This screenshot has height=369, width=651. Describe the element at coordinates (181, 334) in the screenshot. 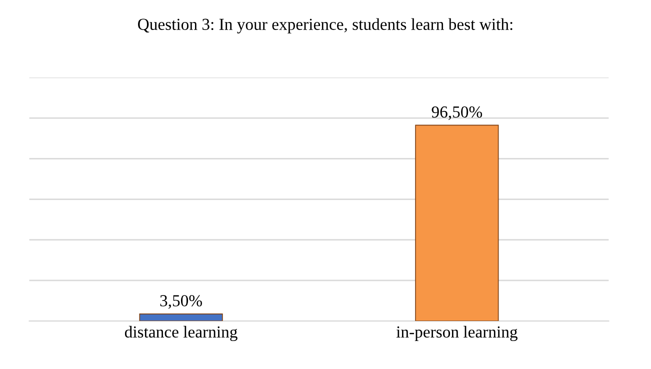

I see `x-tick-label: distance learning` at that location.